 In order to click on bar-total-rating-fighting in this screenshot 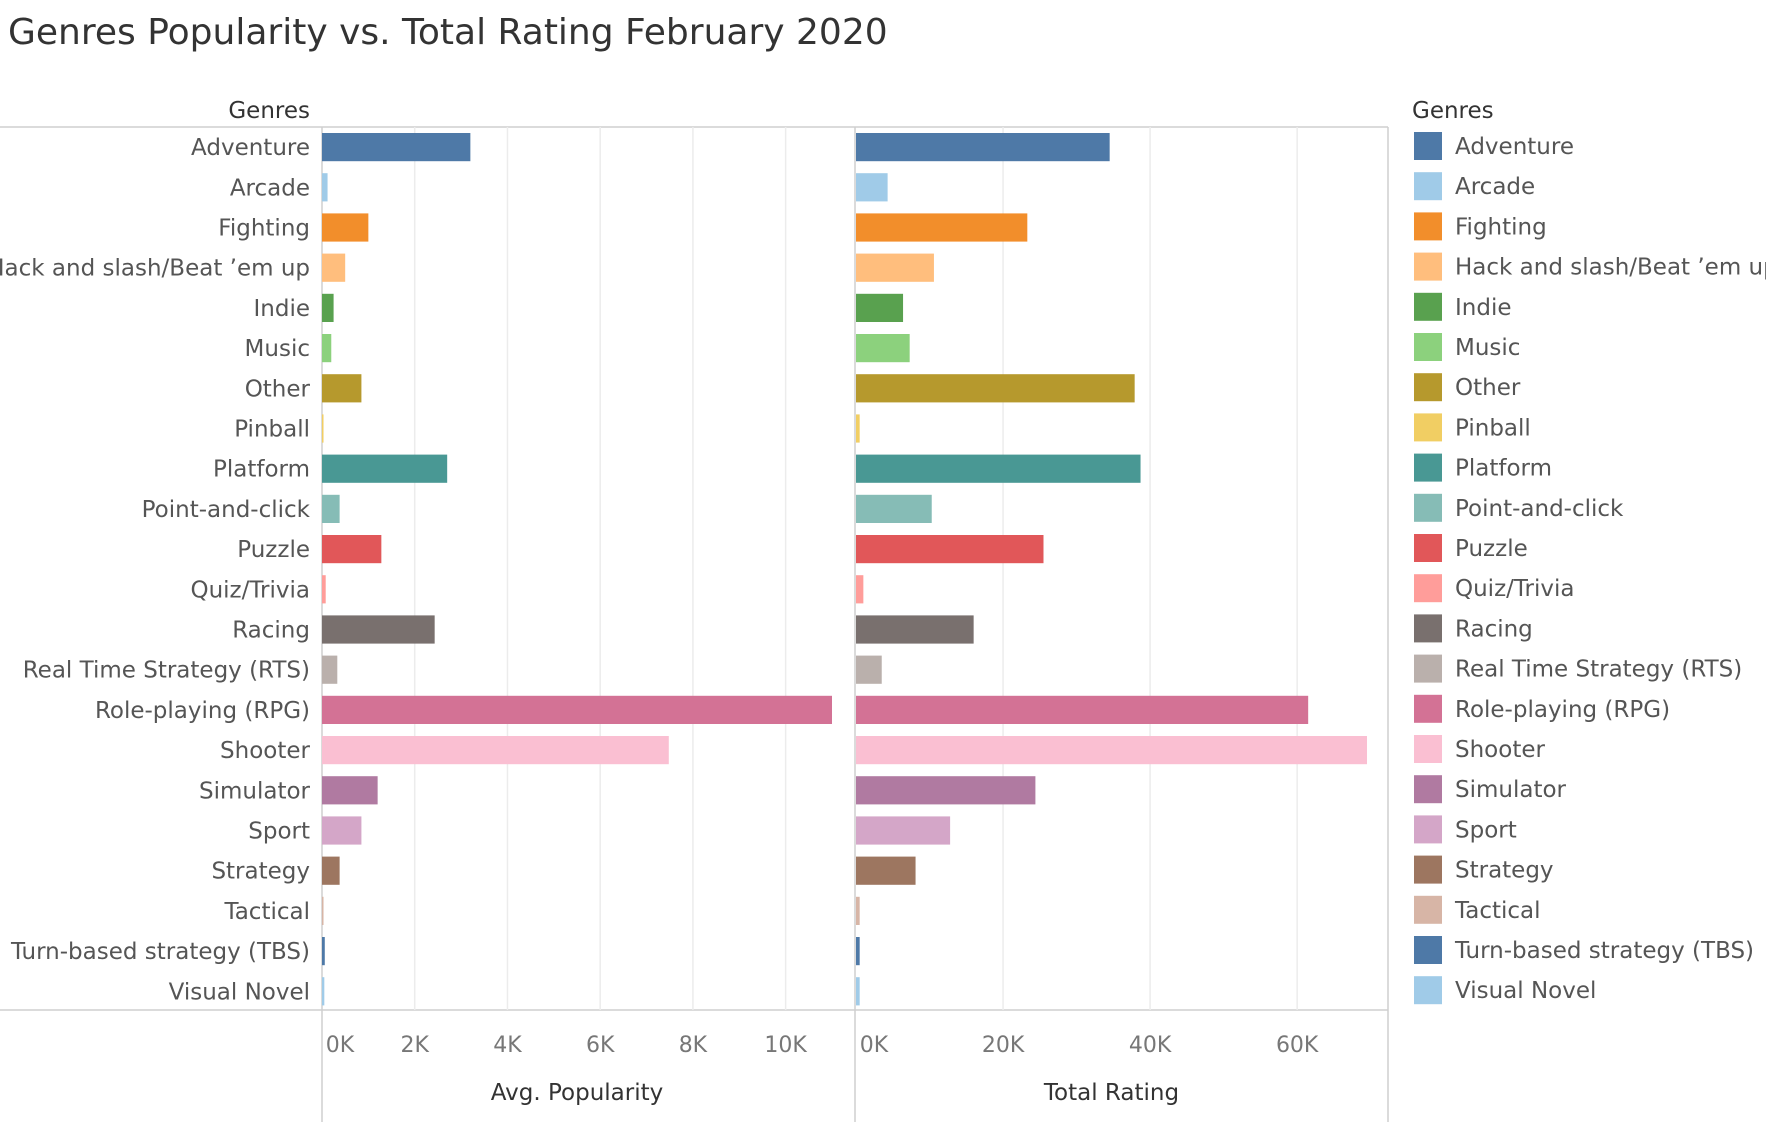, I will do `click(942, 227)`.